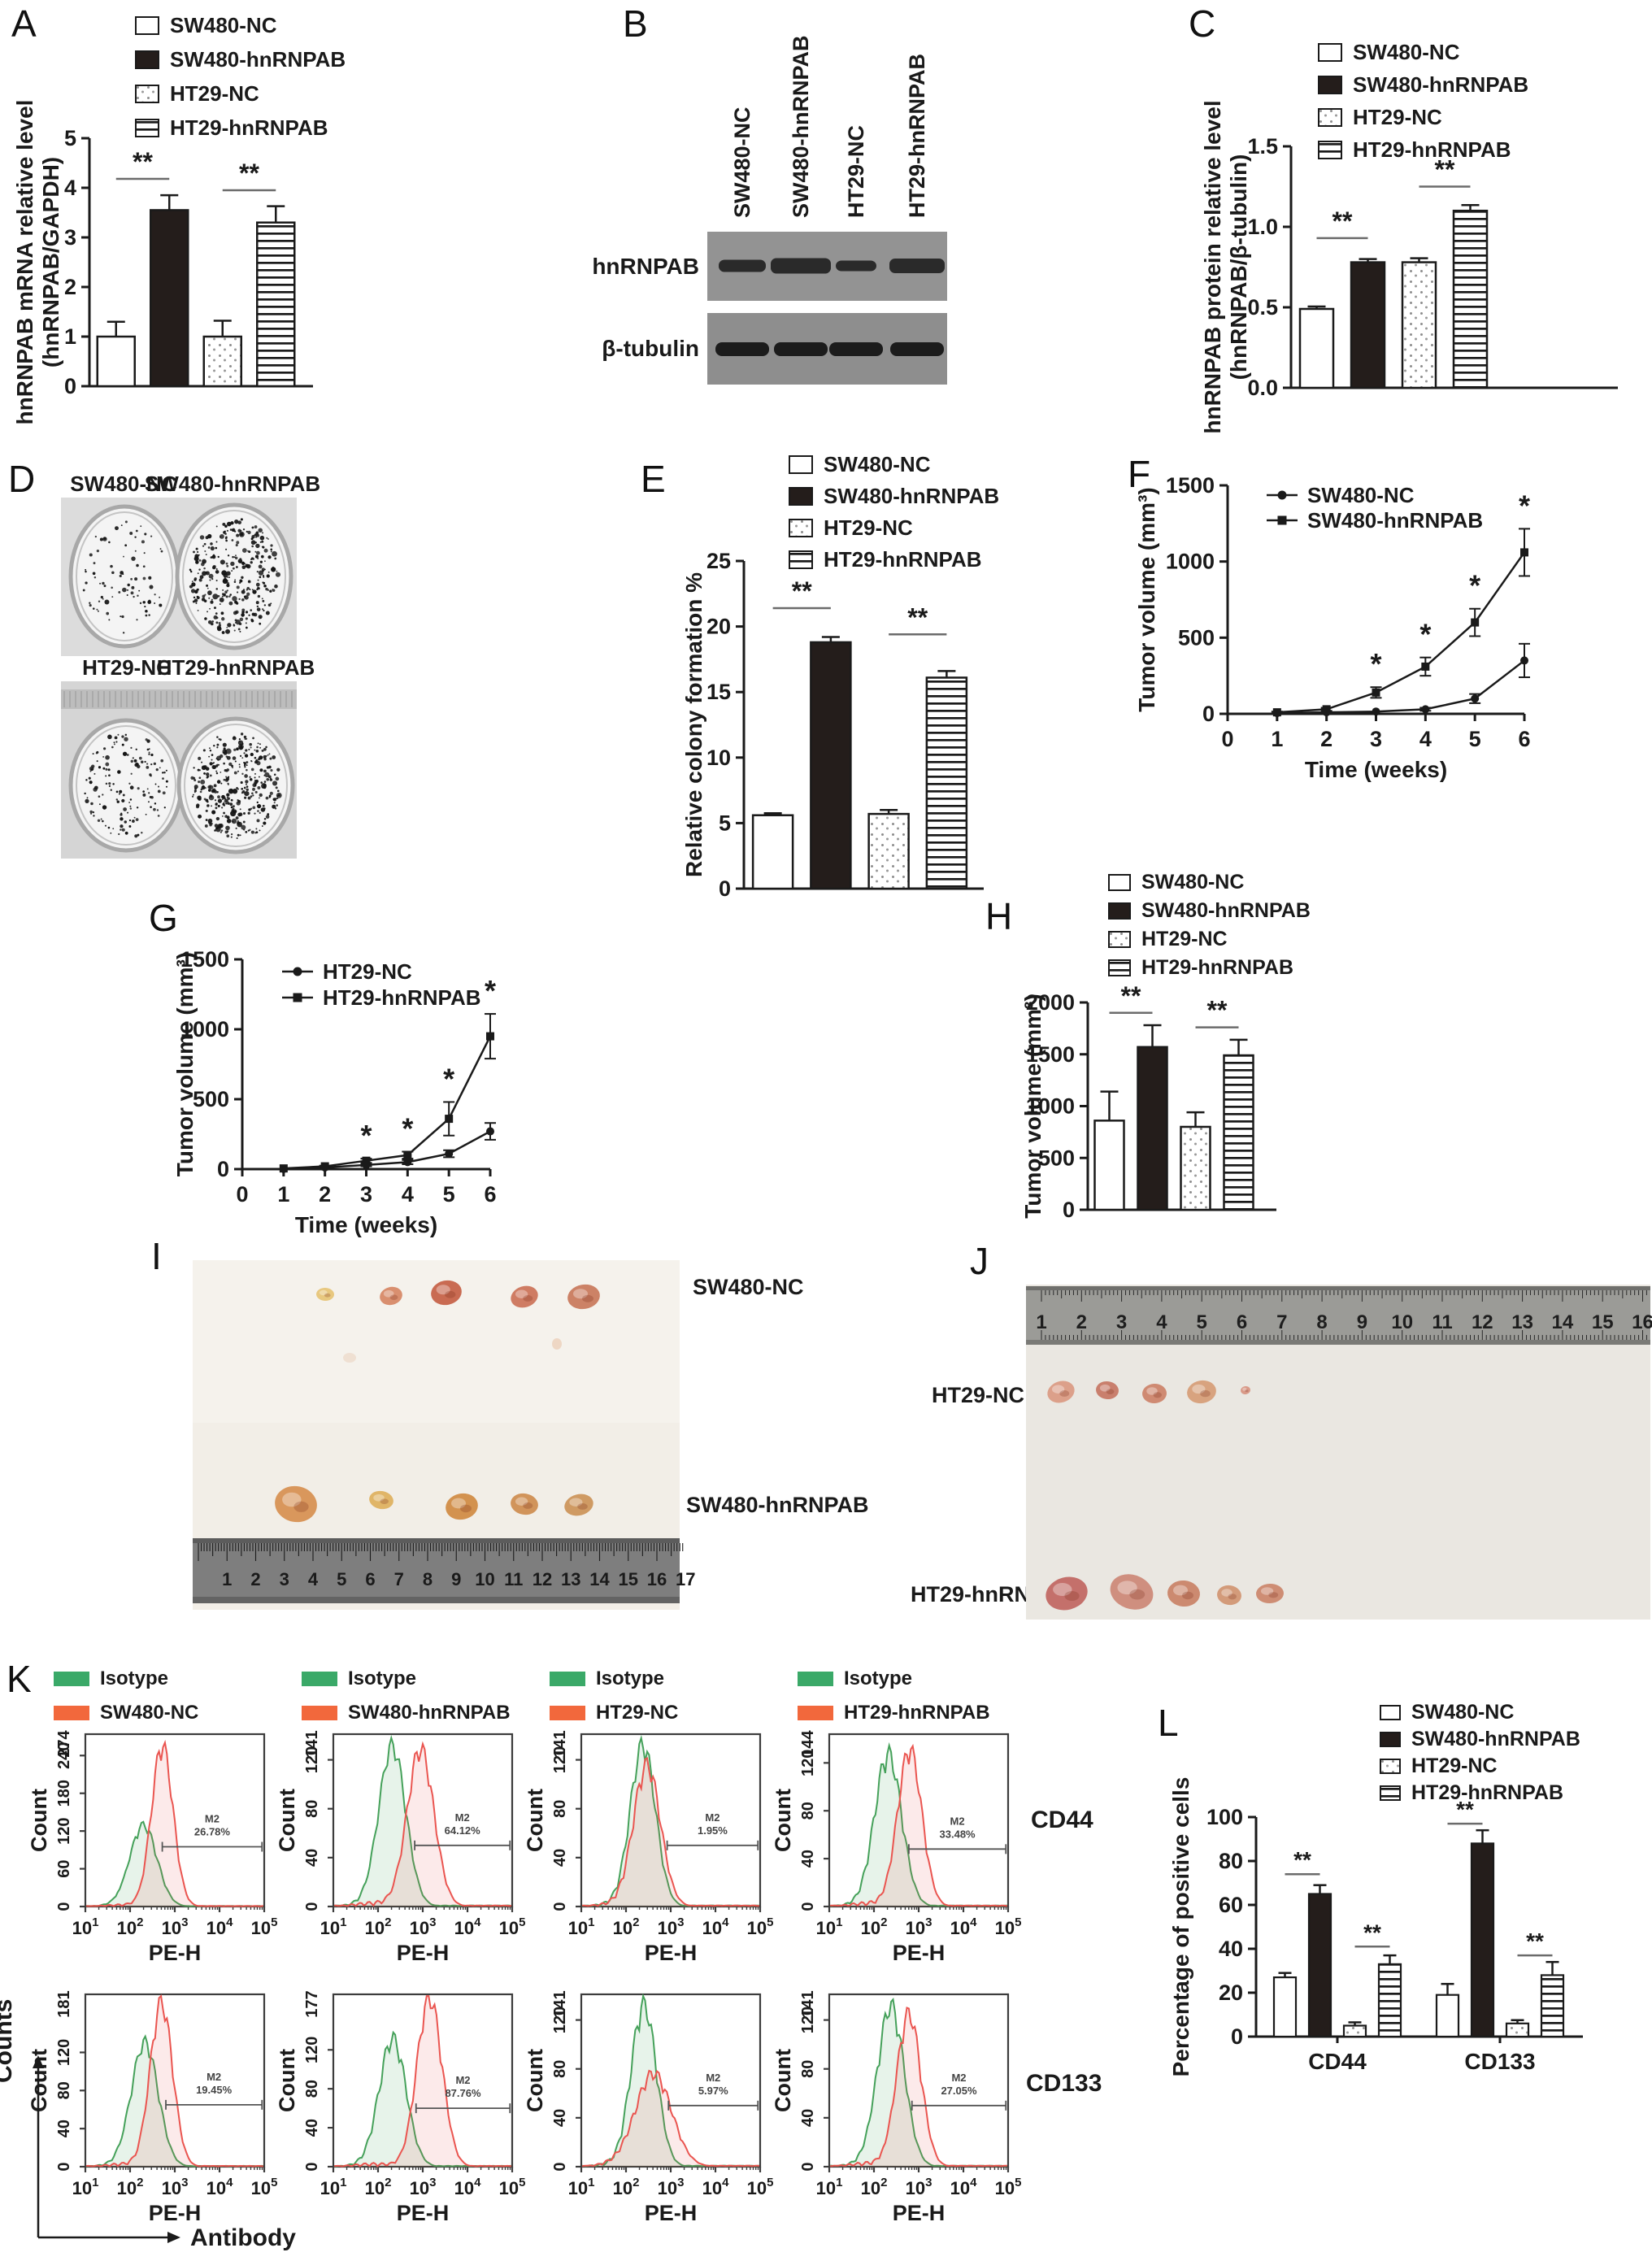 The width and height of the screenshot is (1652, 2261). I want to click on bar-HT29-NC, so click(1354, 2031).